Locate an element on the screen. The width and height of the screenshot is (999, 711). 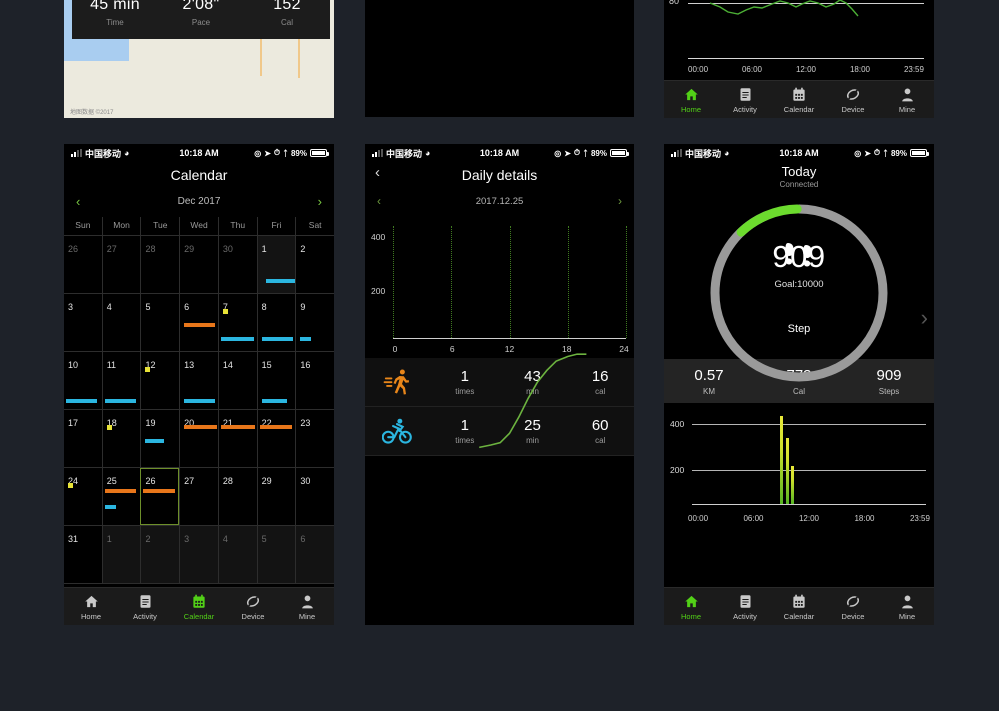
month-selector: ‹ Dec 2017 › is located at coordinates (199, 203).